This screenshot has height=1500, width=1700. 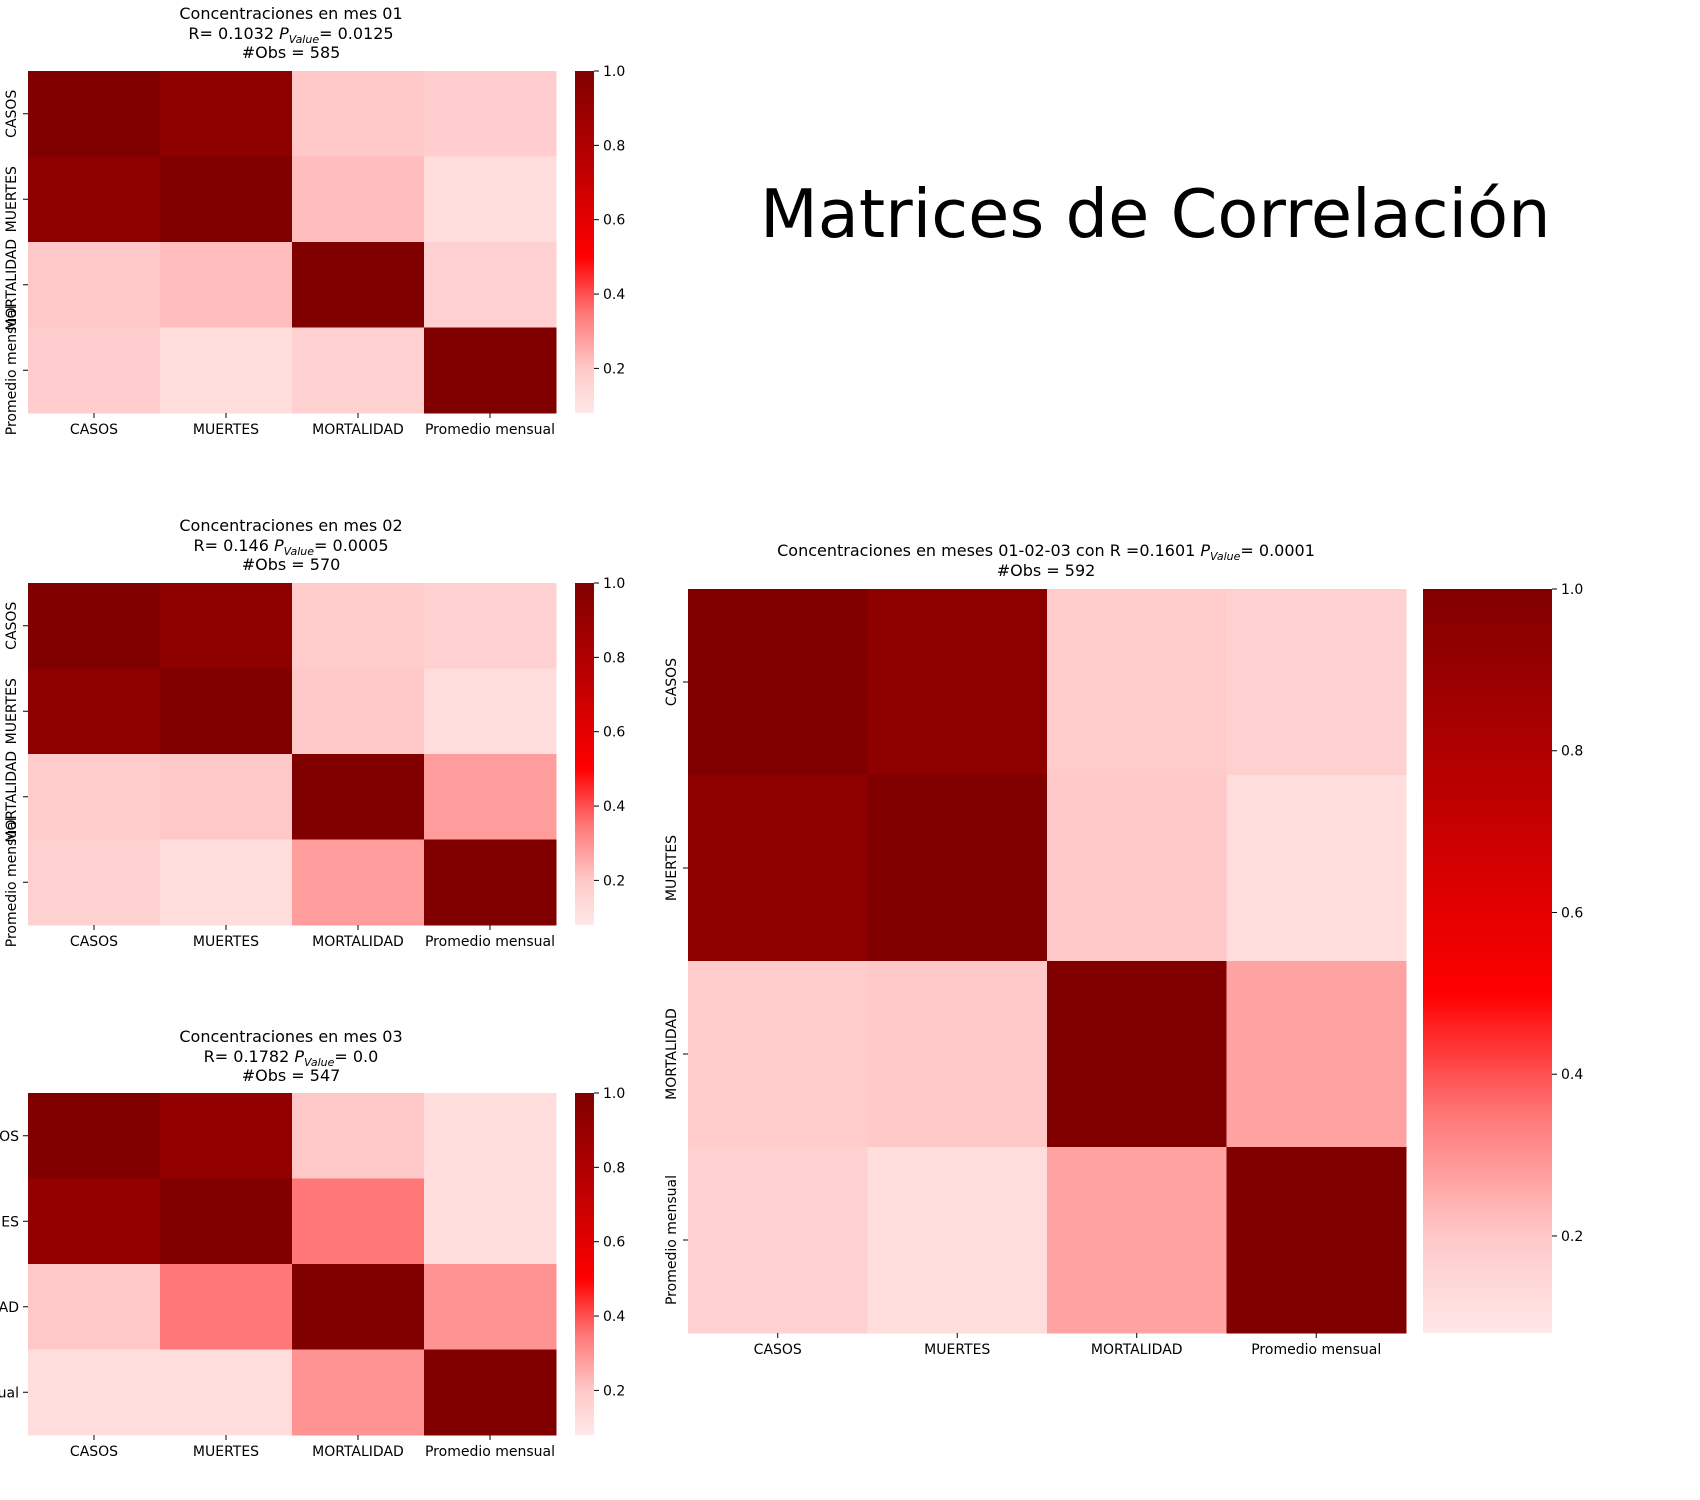 What do you see at coordinates (226, 942) in the screenshot?
I see `x-tick-label: MUERTES` at bounding box center [226, 942].